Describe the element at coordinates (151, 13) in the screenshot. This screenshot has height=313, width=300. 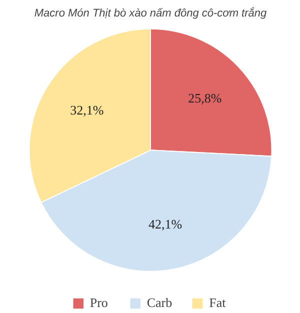
I see `chart-title: Macro Món Thịt bò xào nấm đông cô-cơm trắng` at that location.